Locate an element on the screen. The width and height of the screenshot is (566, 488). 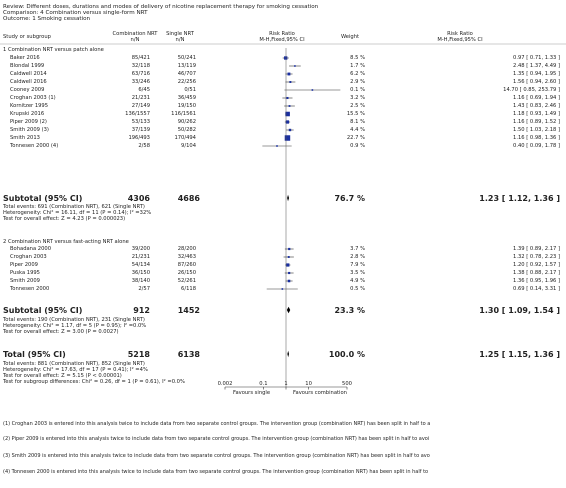
subtotal-ci: 1.30 [ 1.09, 1.54 ] is located at coordinates (519, 310).